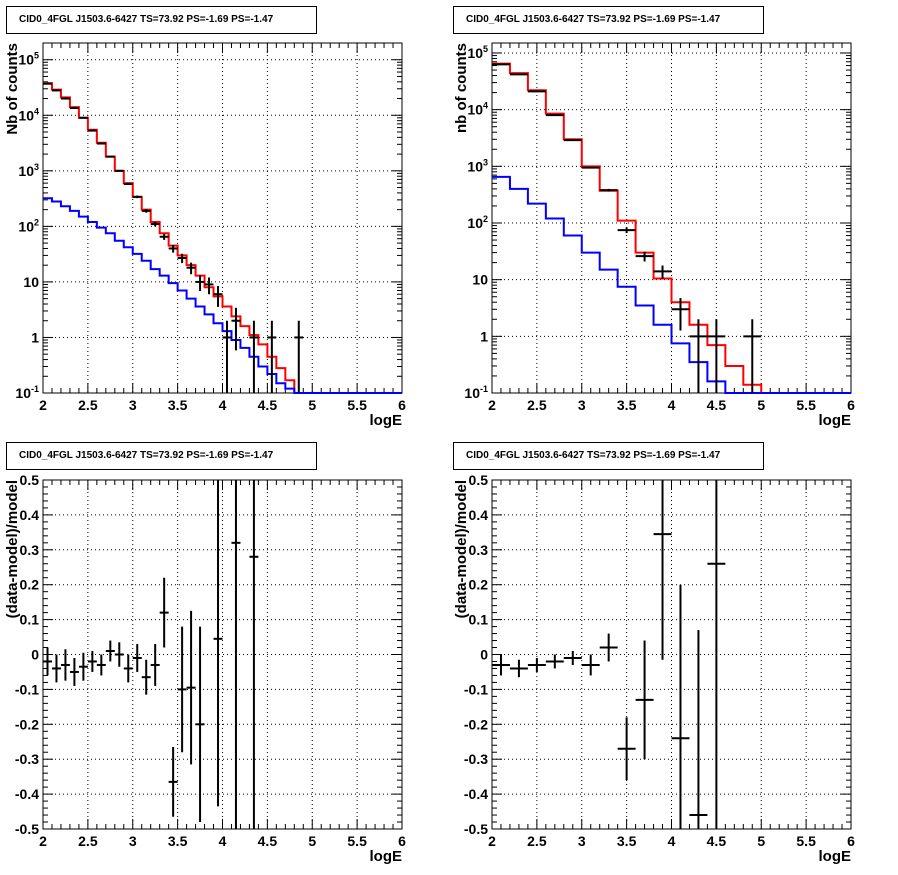 The width and height of the screenshot is (898, 875). Describe the element at coordinates (461, 88) in the screenshot. I see `y-axis-label: nb of counts` at that location.